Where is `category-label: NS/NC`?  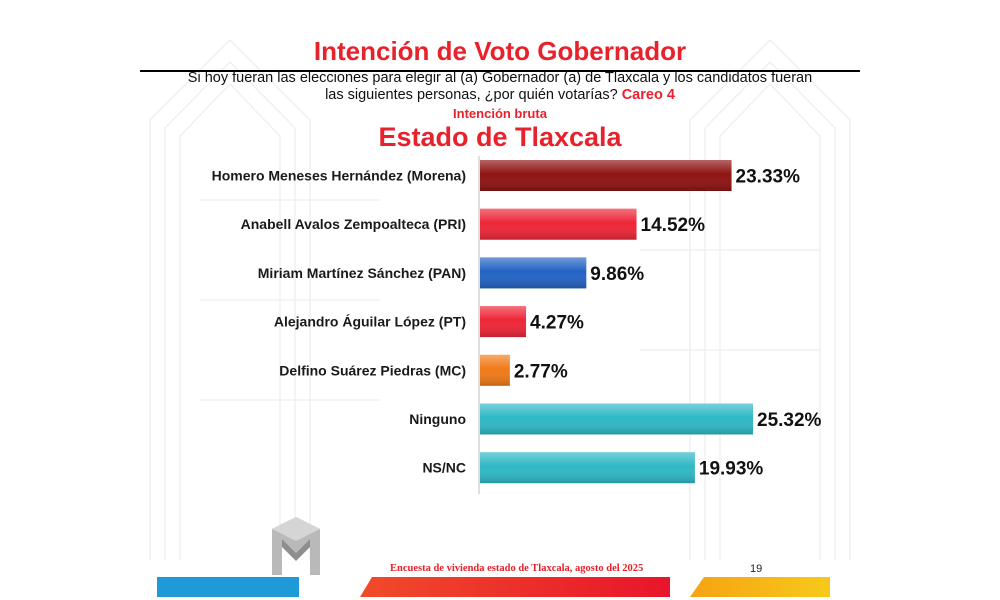
category-label: NS/NC is located at coordinates (444, 468).